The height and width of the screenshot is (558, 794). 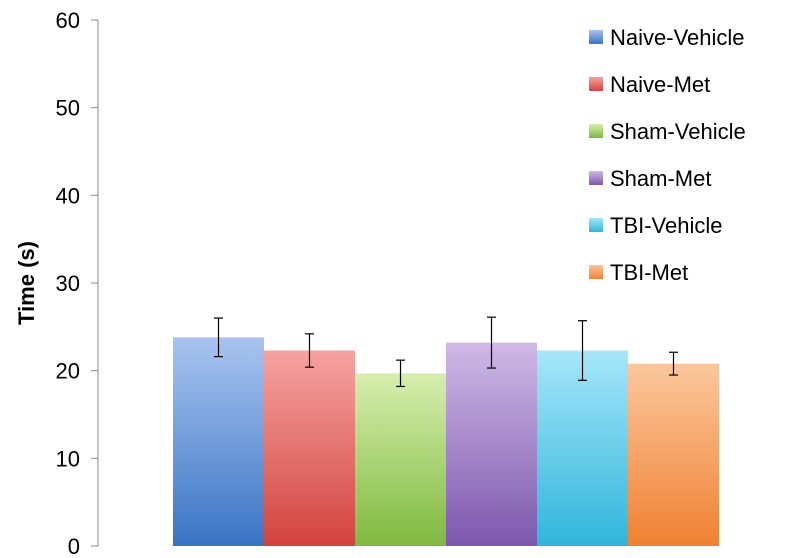 I want to click on legend-item: Sham-Met, so click(x=650, y=178).